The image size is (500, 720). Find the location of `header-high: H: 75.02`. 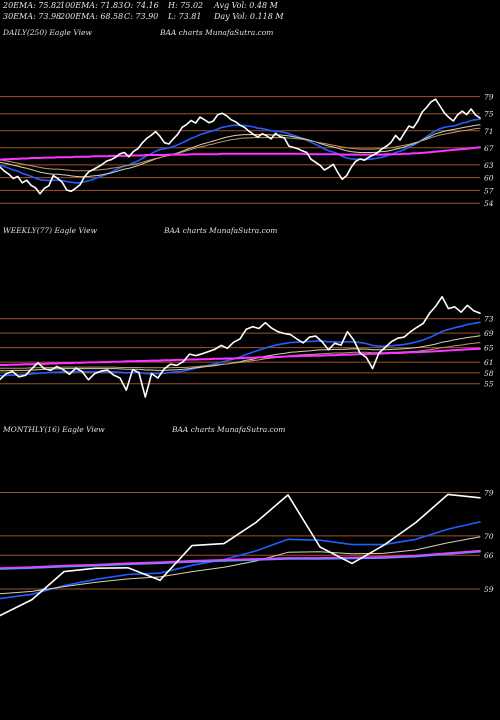

header-high: H: 75.02 is located at coordinates (186, 5).